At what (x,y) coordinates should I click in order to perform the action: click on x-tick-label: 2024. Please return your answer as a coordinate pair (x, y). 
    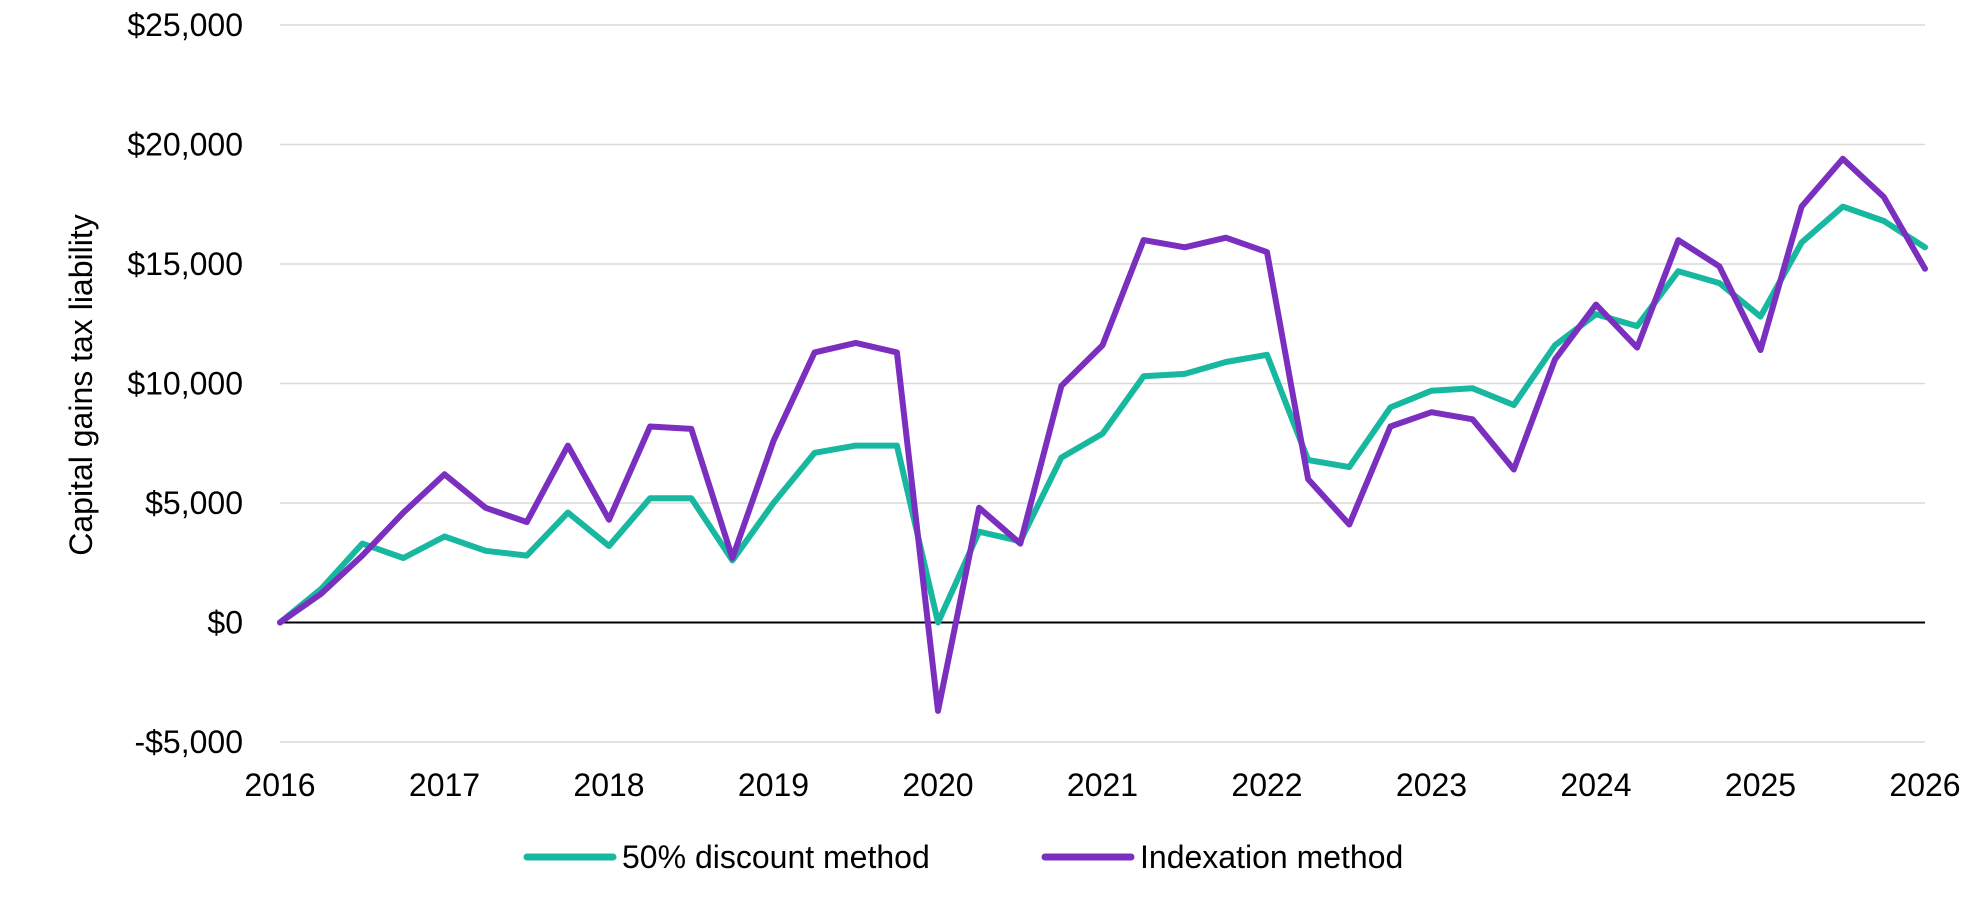
    Looking at the image, I should click on (1595, 785).